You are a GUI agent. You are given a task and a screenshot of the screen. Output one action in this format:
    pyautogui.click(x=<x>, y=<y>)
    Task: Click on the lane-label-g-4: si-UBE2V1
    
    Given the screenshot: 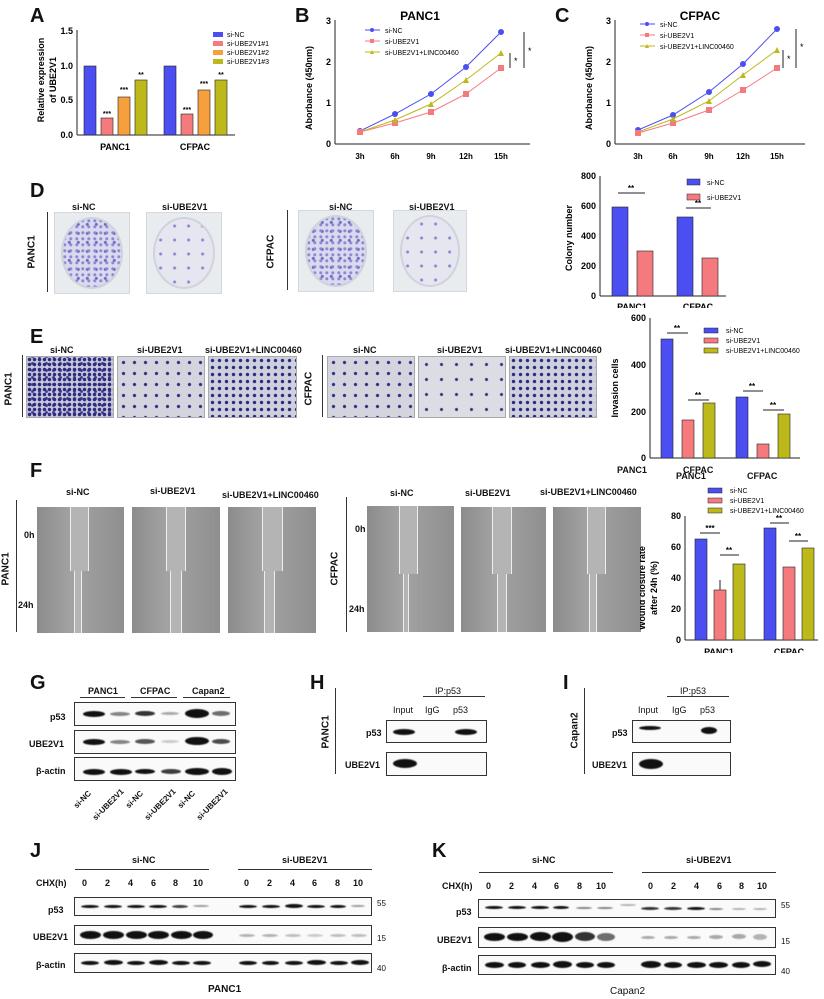 What is the action you would take?
    pyautogui.click(x=160, y=804)
    